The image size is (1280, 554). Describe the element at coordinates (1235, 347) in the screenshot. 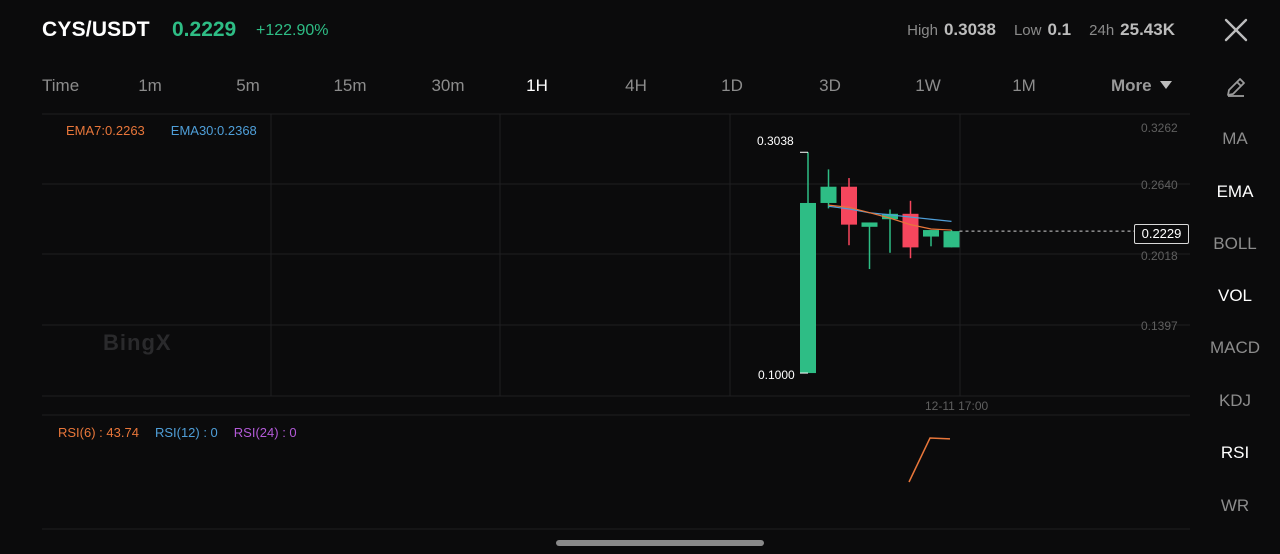

I see `indicator-macd: MACD` at that location.